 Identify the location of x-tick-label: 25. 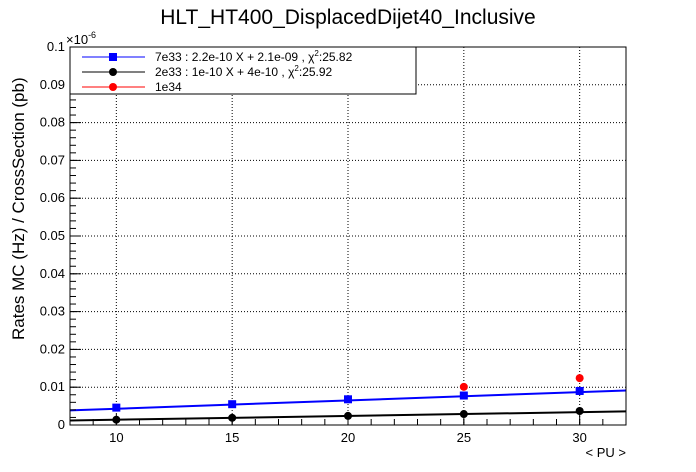
(464, 437).